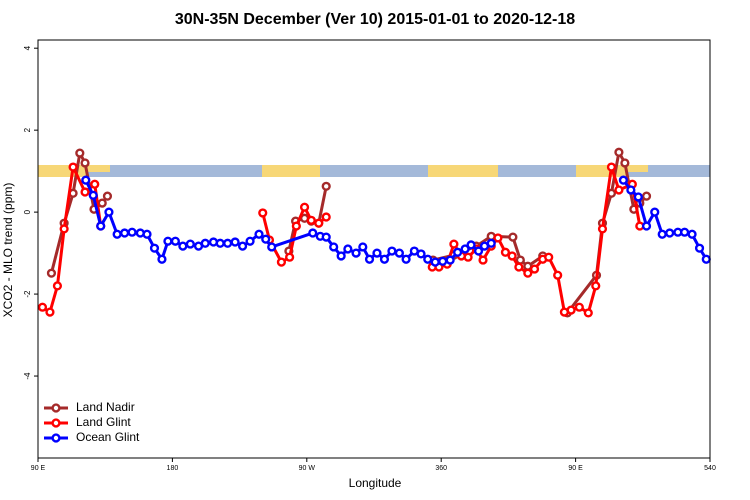 The width and height of the screenshot is (750, 500). What do you see at coordinates (375, 483) in the screenshot?
I see `x-axis-label: Longitude` at bounding box center [375, 483].